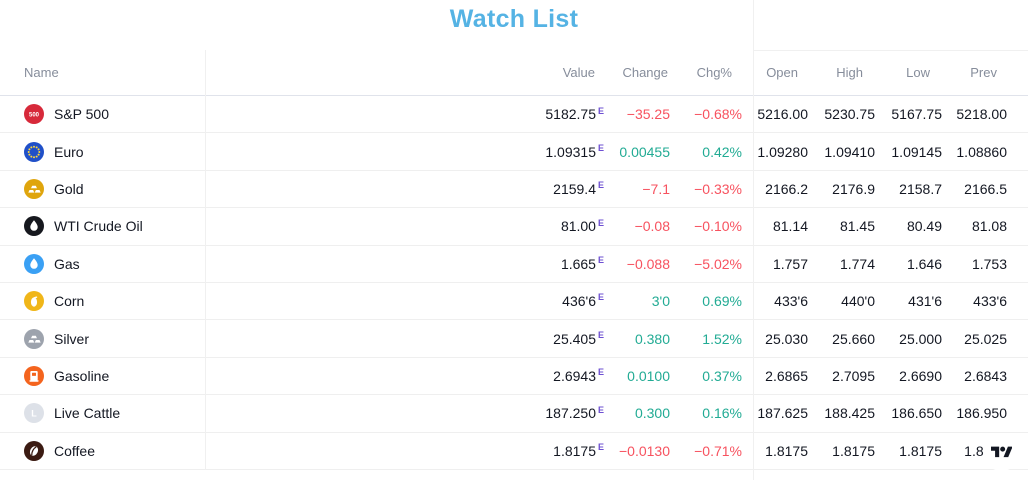  I want to click on symbol-name: Coffee, so click(74, 450).